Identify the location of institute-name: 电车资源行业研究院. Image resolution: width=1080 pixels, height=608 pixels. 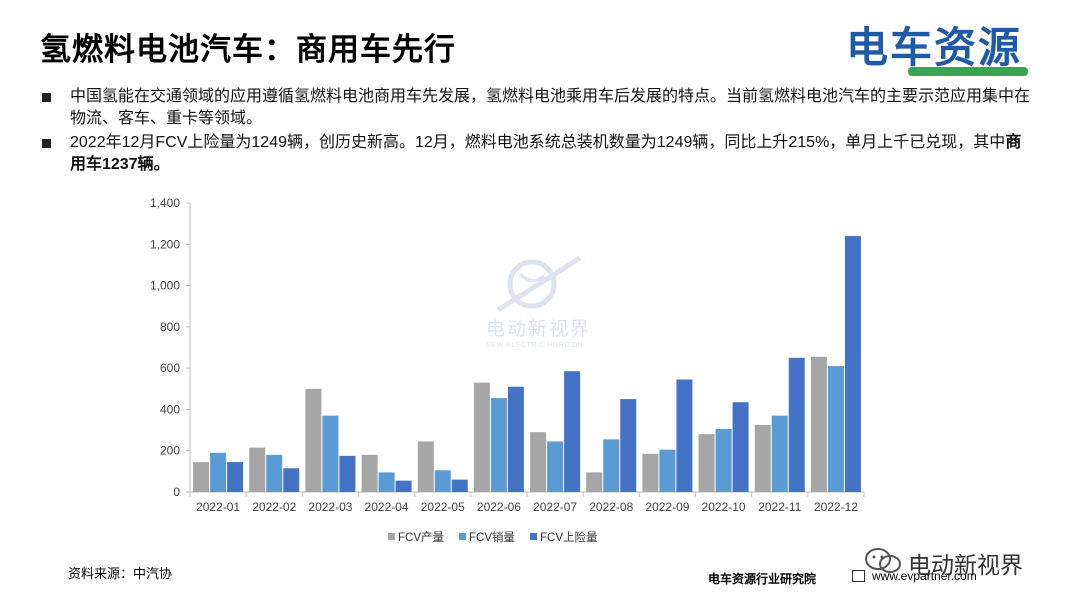
(762, 579).